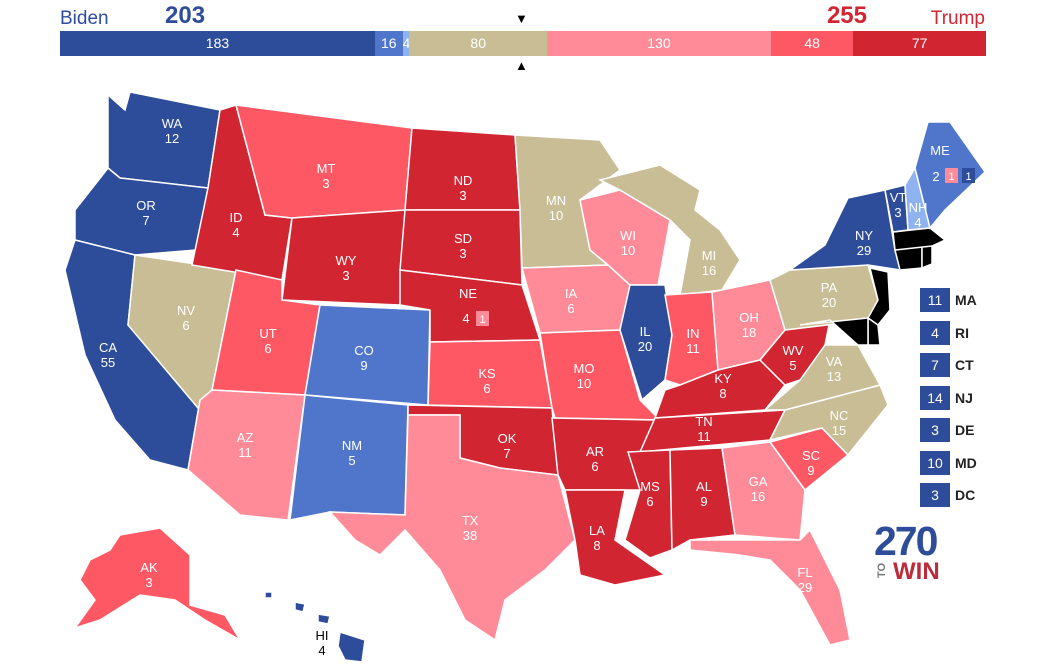 Image resolution: width=1050 pixels, height=670 pixels. What do you see at coordinates (571, 293) in the screenshot?
I see `state-label-ia: IA` at bounding box center [571, 293].